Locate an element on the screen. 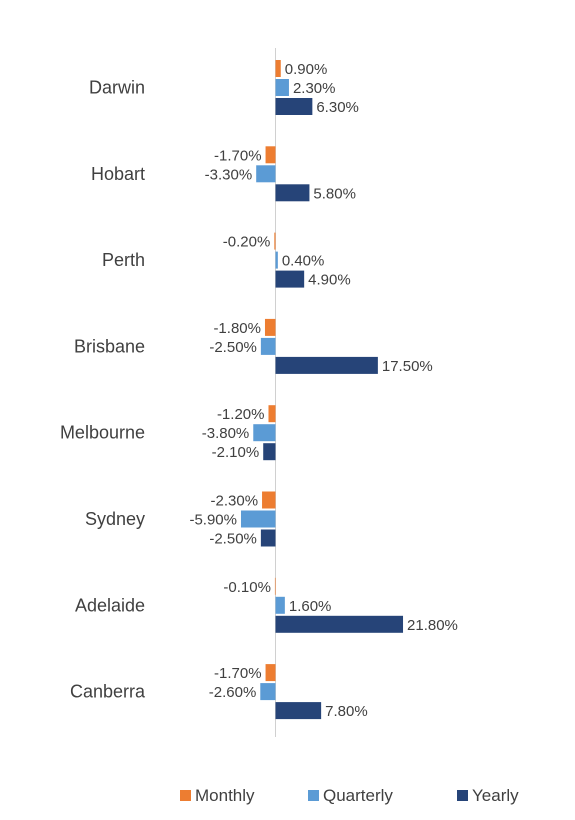 The width and height of the screenshot is (575, 820). data-label: -1.80% is located at coordinates (237, 328).